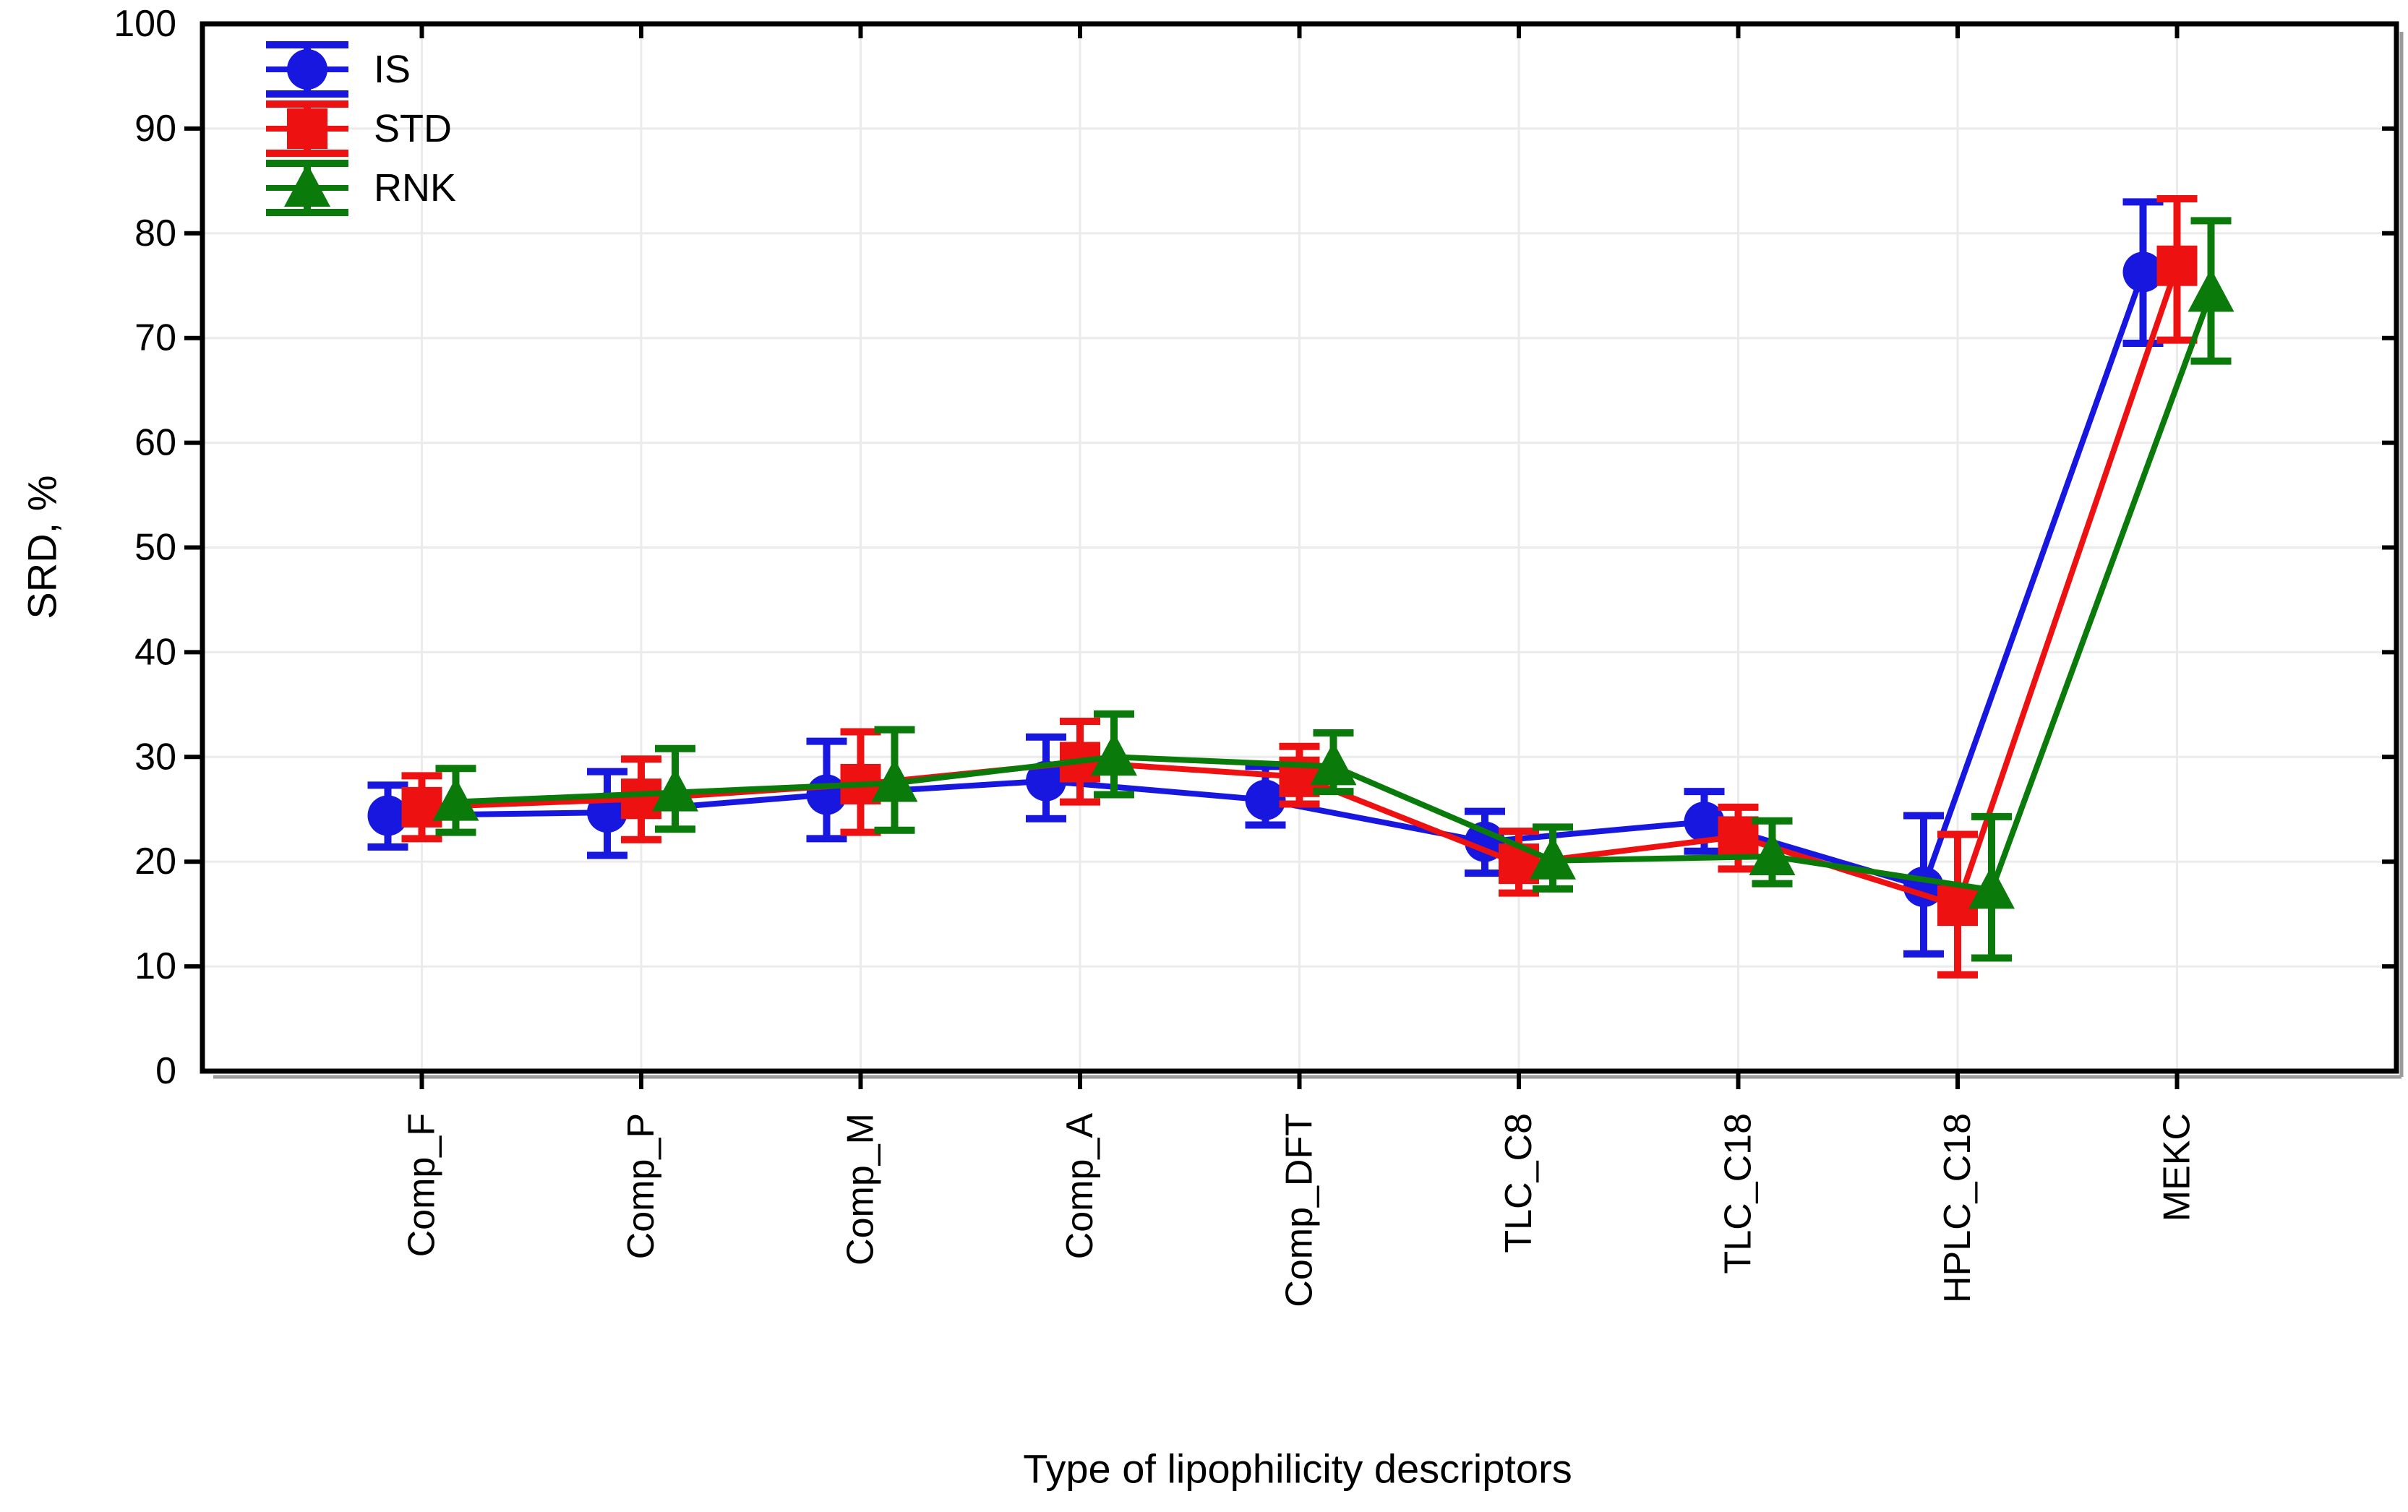  I want to click on y-axis-tick-label: 50, so click(155, 548).